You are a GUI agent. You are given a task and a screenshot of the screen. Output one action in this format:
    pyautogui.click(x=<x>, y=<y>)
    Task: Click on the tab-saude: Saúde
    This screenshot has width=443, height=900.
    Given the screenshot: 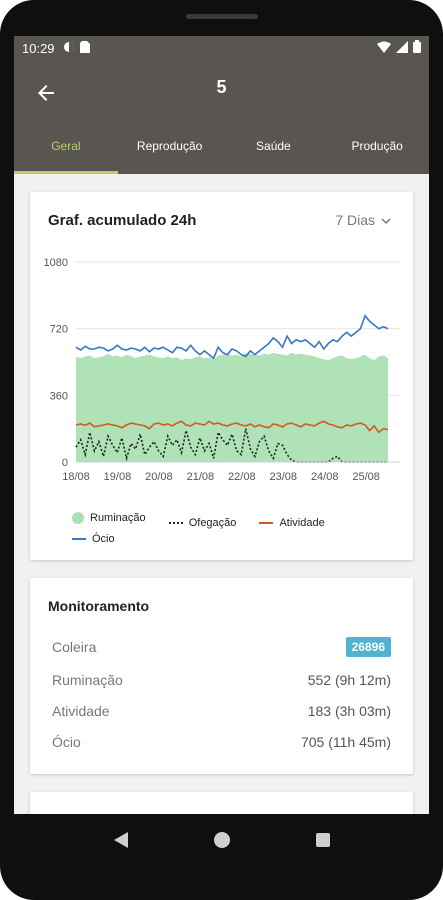 What is the action you would take?
    pyautogui.click(x=273, y=146)
    